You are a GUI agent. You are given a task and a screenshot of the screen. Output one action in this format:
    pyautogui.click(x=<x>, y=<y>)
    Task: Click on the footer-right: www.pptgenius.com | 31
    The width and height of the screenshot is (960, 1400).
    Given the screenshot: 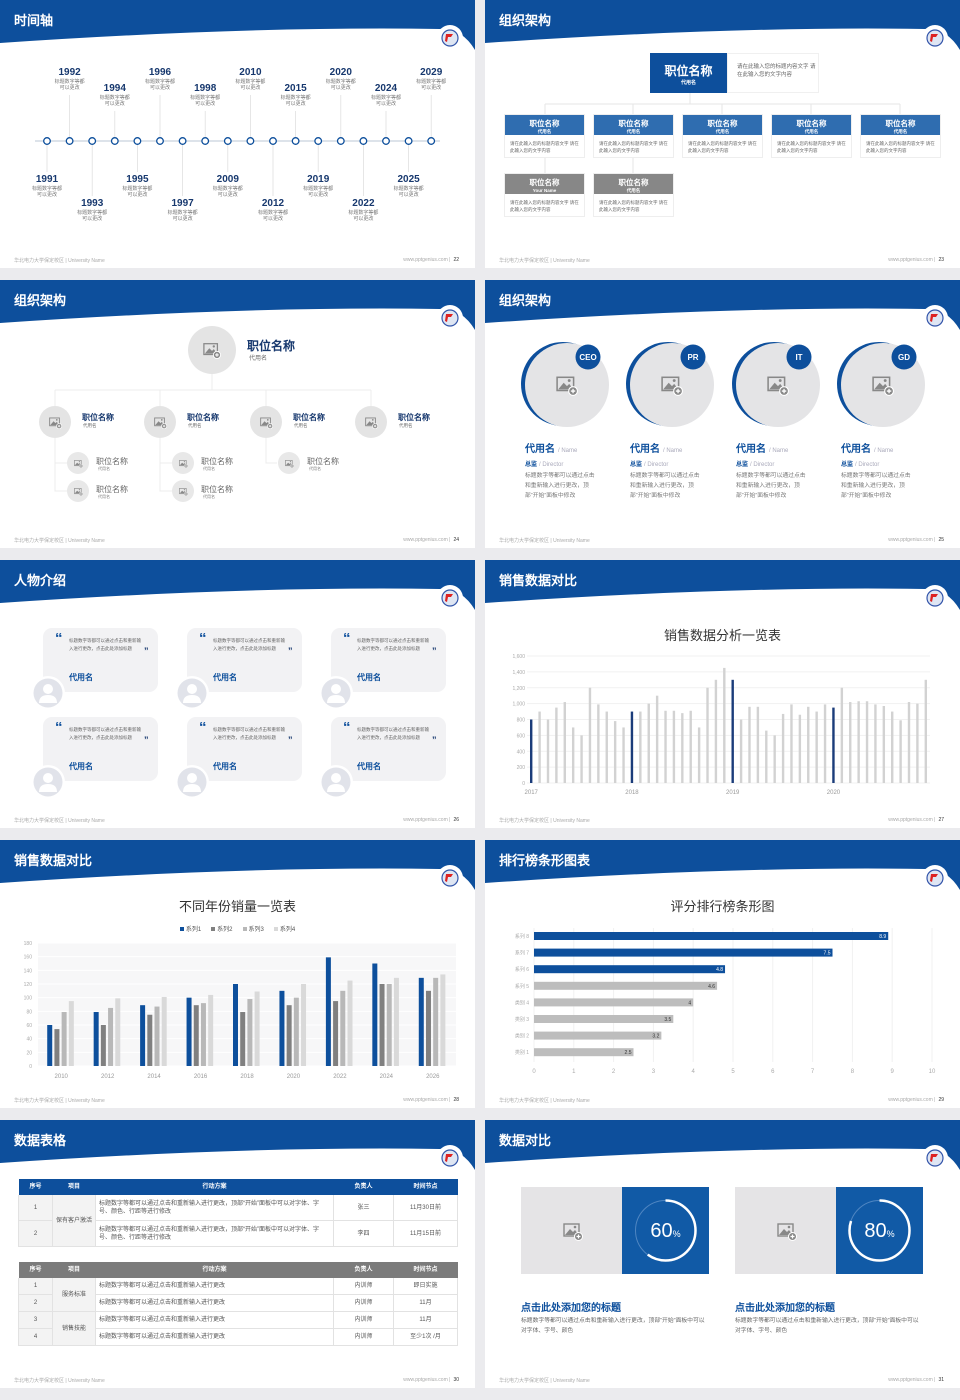 What is the action you would take?
    pyautogui.click(x=916, y=1380)
    